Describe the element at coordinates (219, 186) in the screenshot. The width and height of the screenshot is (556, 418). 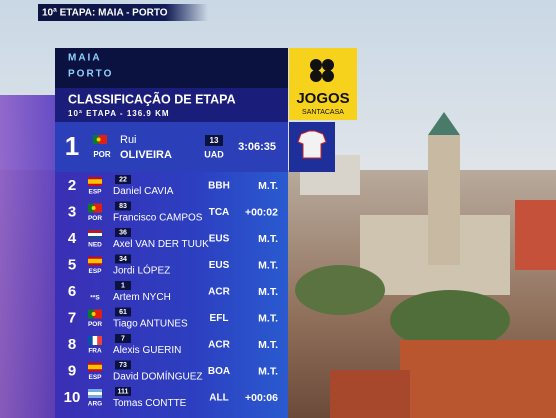
I see `team: BBH` at that location.